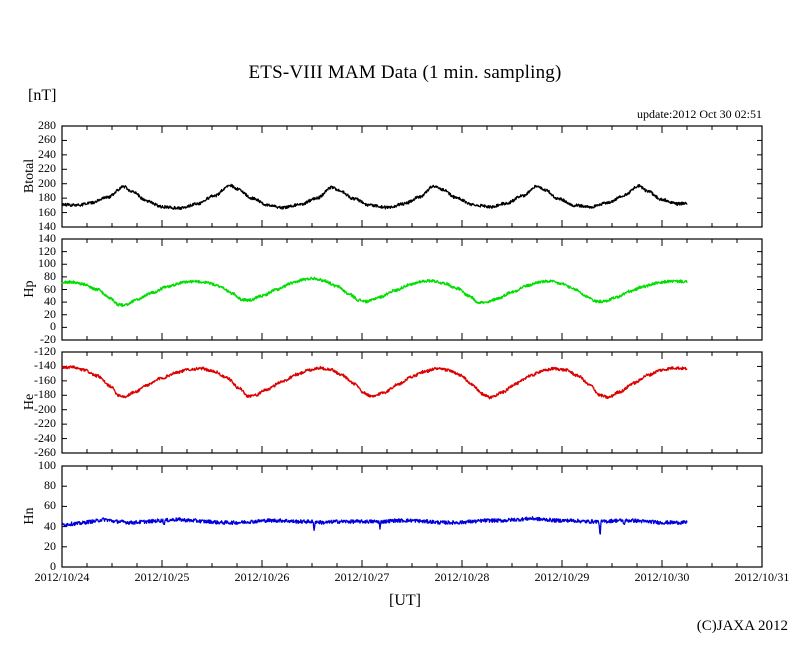  What do you see at coordinates (47, 125) in the screenshot?
I see `y-tick-label: 280` at bounding box center [47, 125].